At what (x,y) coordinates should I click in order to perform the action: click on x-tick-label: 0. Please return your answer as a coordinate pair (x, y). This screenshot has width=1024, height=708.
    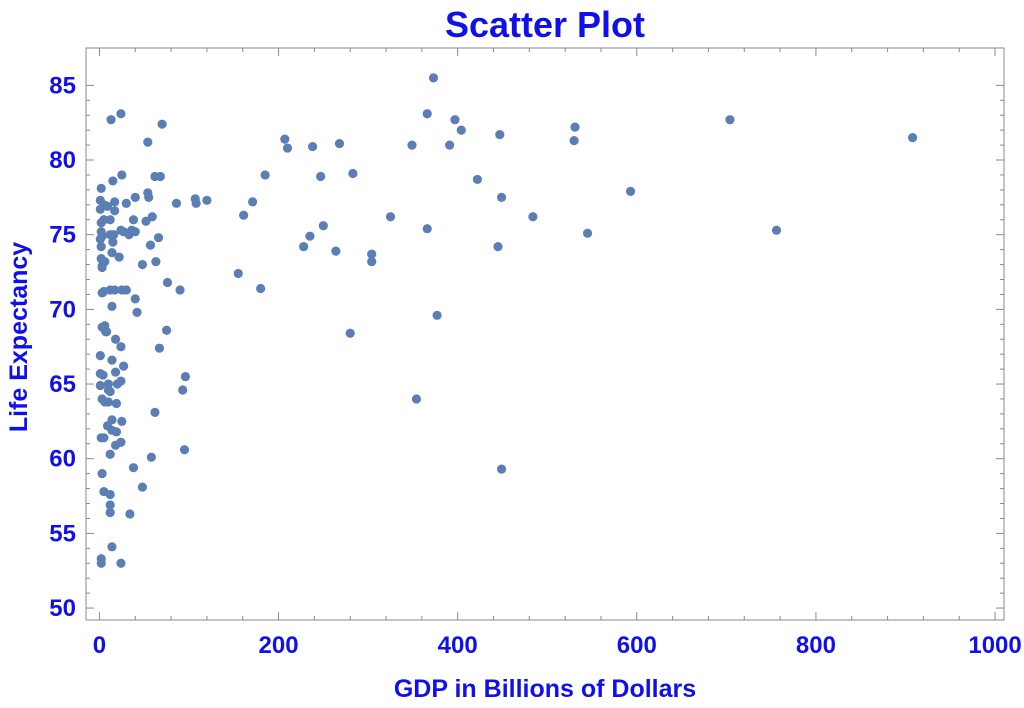
    Looking at the image, I should click on (99, 645).